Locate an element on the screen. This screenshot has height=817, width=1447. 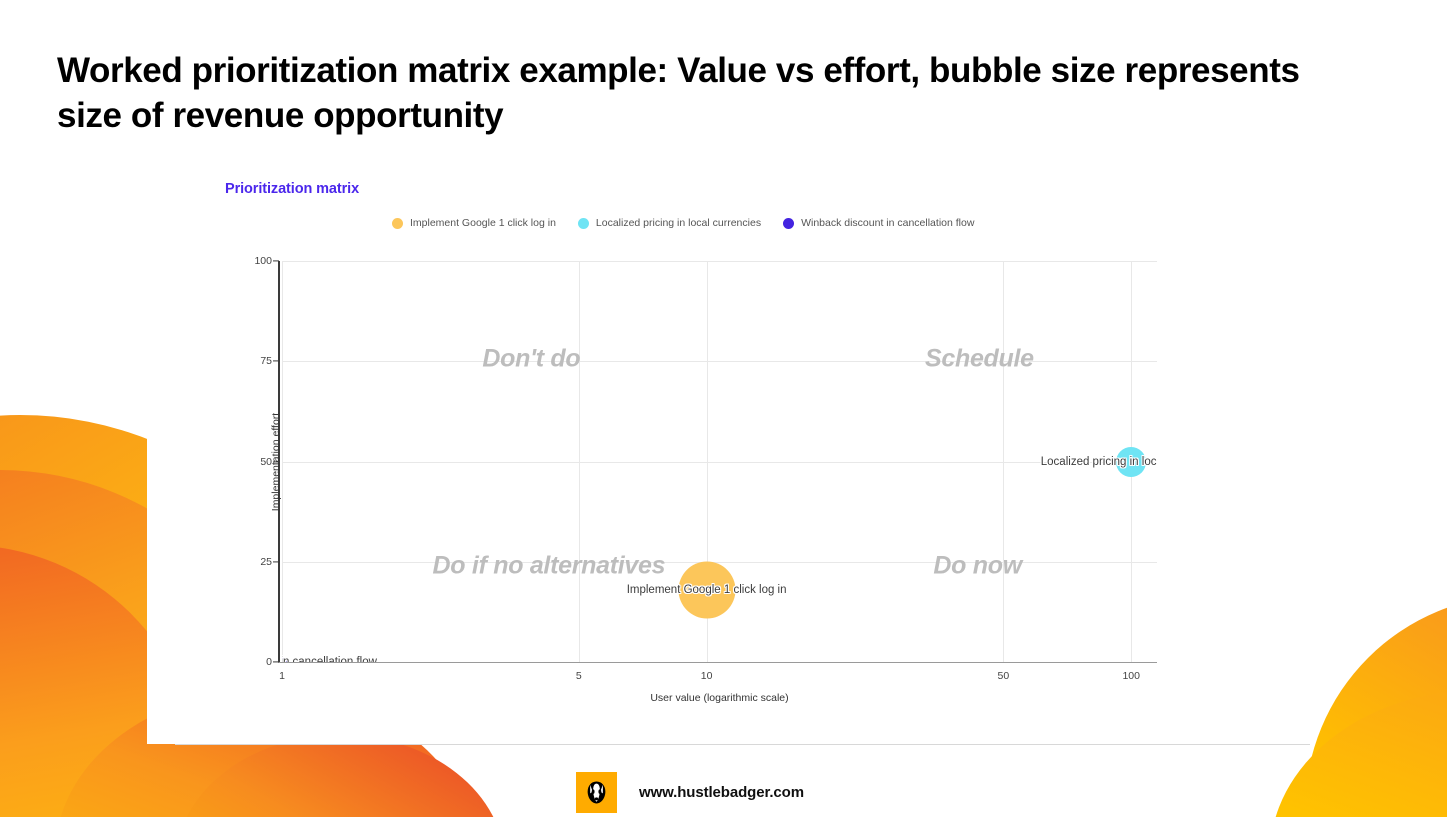
legend-item: Localized pricing in local currencies is located at coordinates (669, 223).